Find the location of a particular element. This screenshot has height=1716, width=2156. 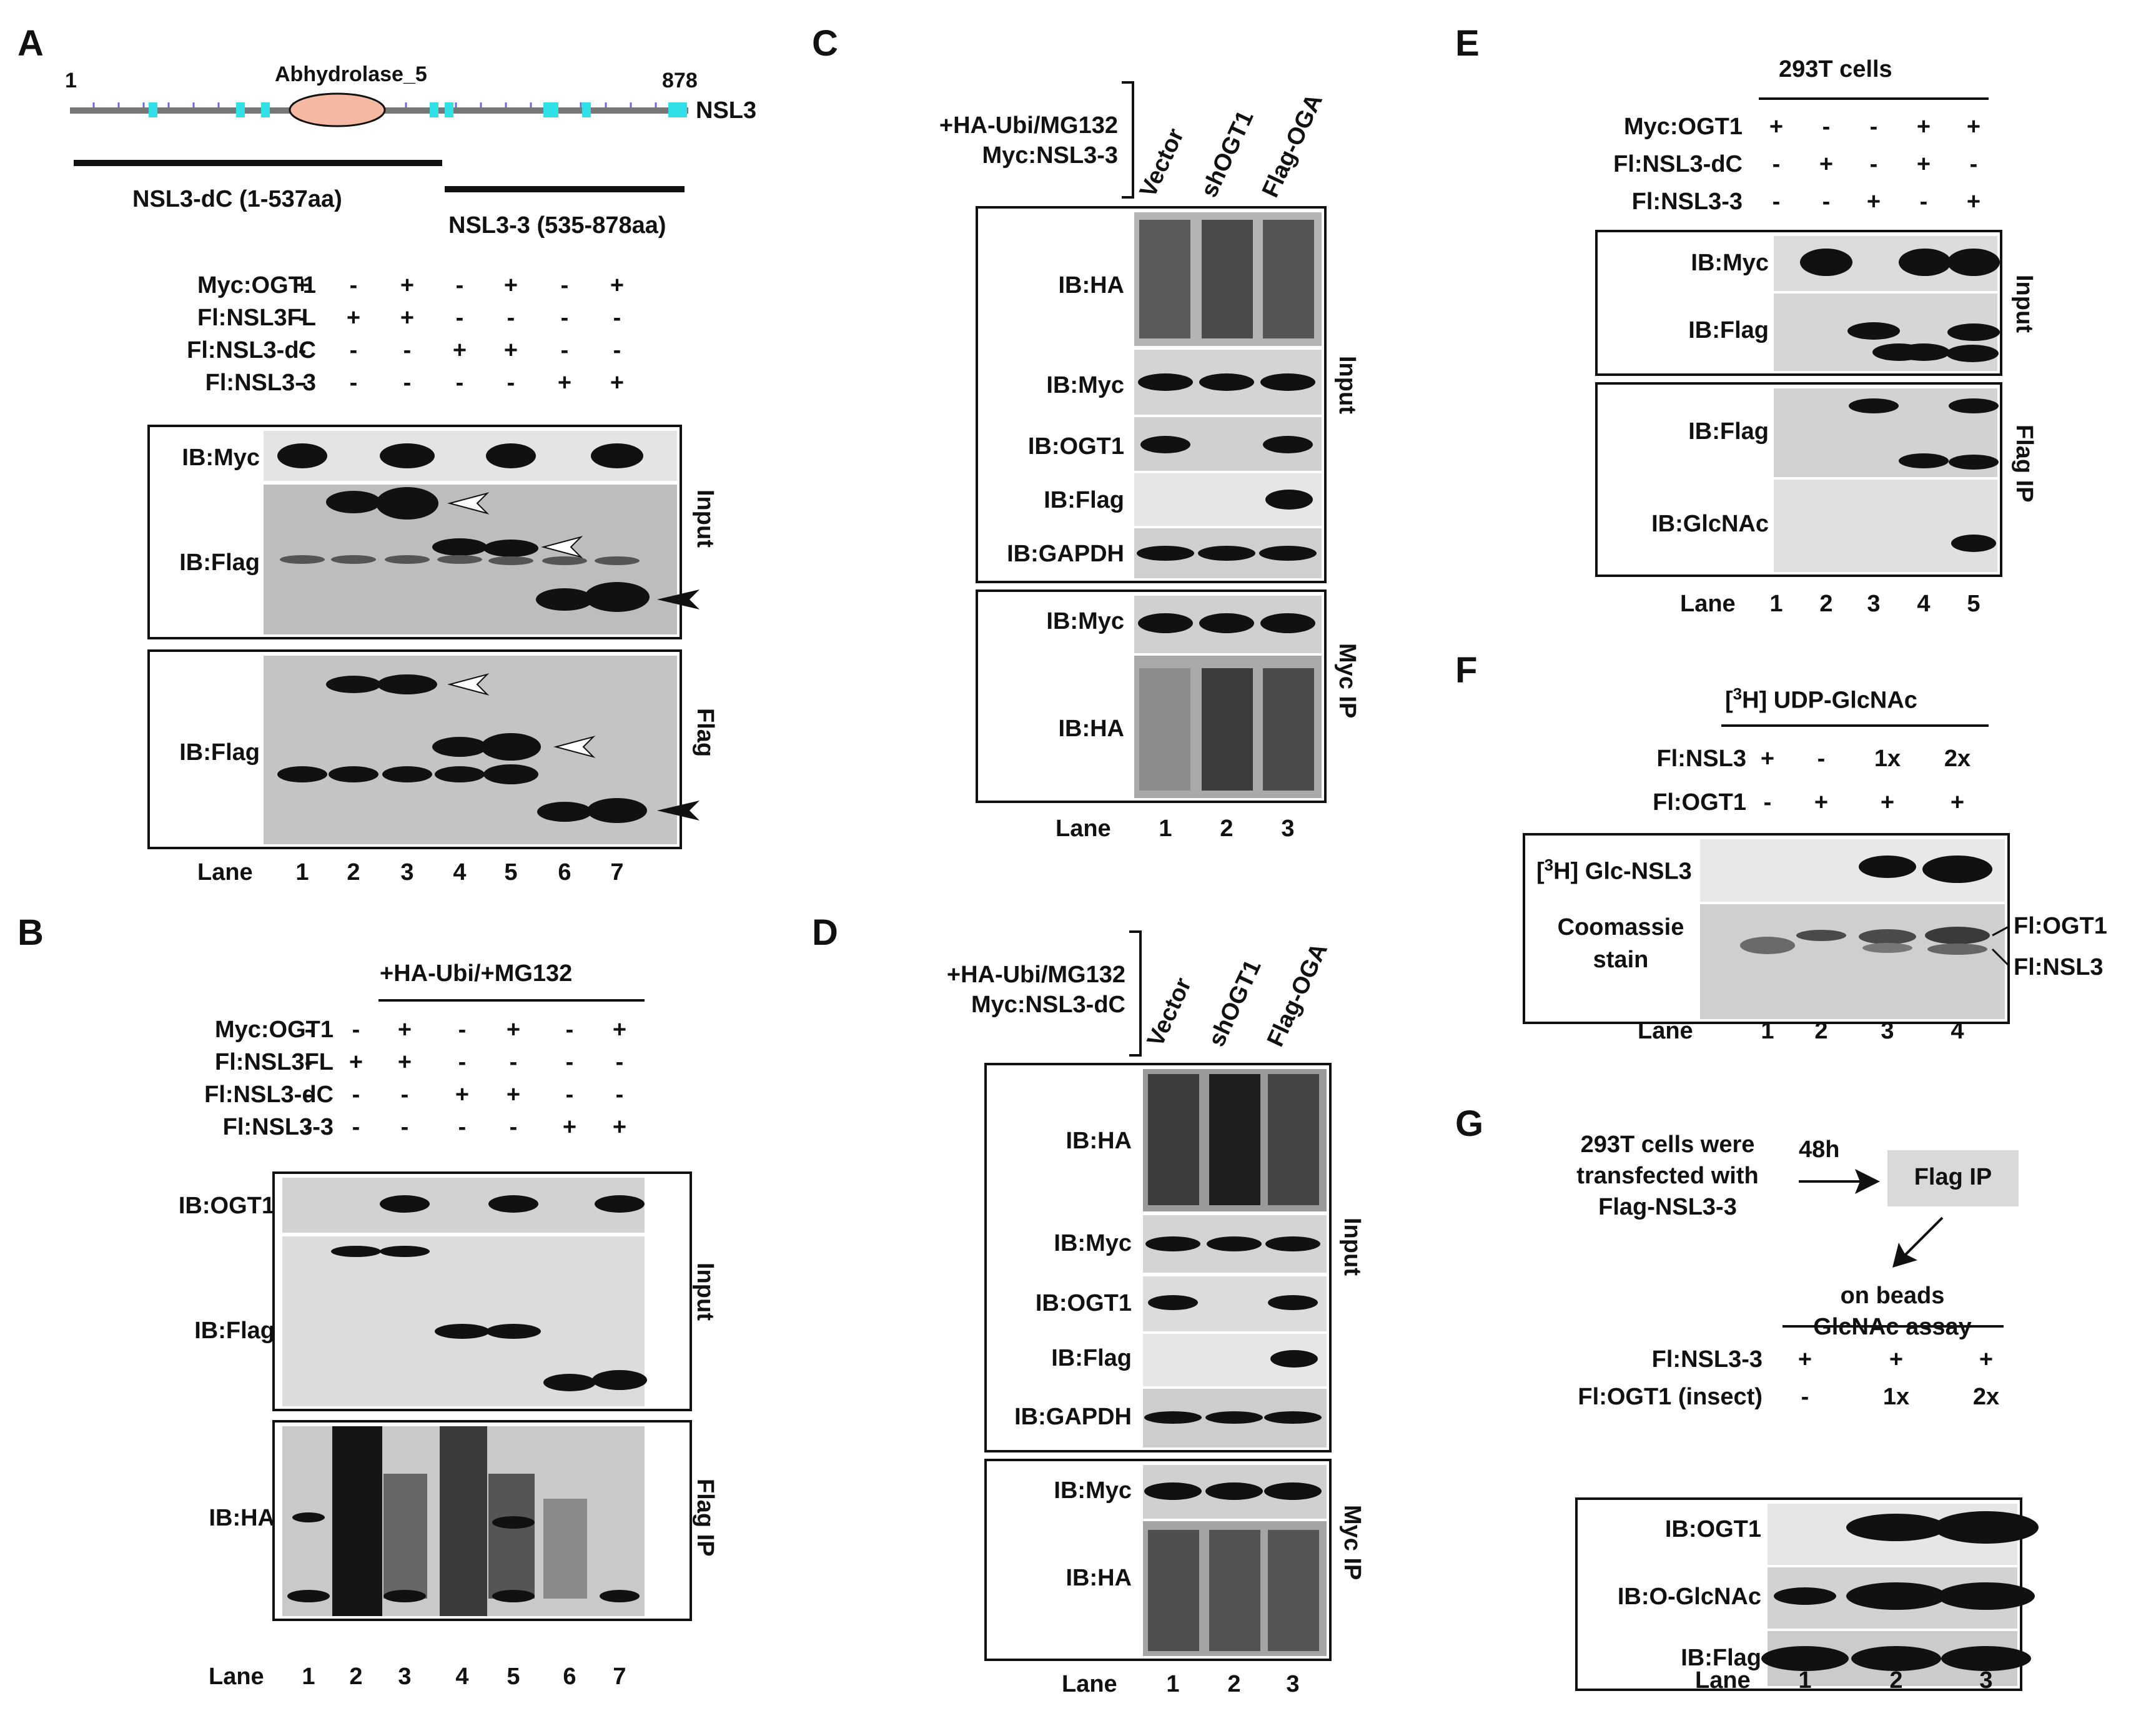

e-sign-0-2: - is located at coordinates (1873, 127).